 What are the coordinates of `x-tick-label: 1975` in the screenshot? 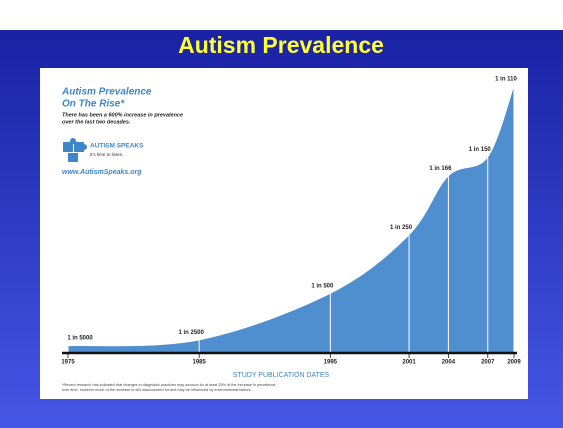 It's located at (68, 363).